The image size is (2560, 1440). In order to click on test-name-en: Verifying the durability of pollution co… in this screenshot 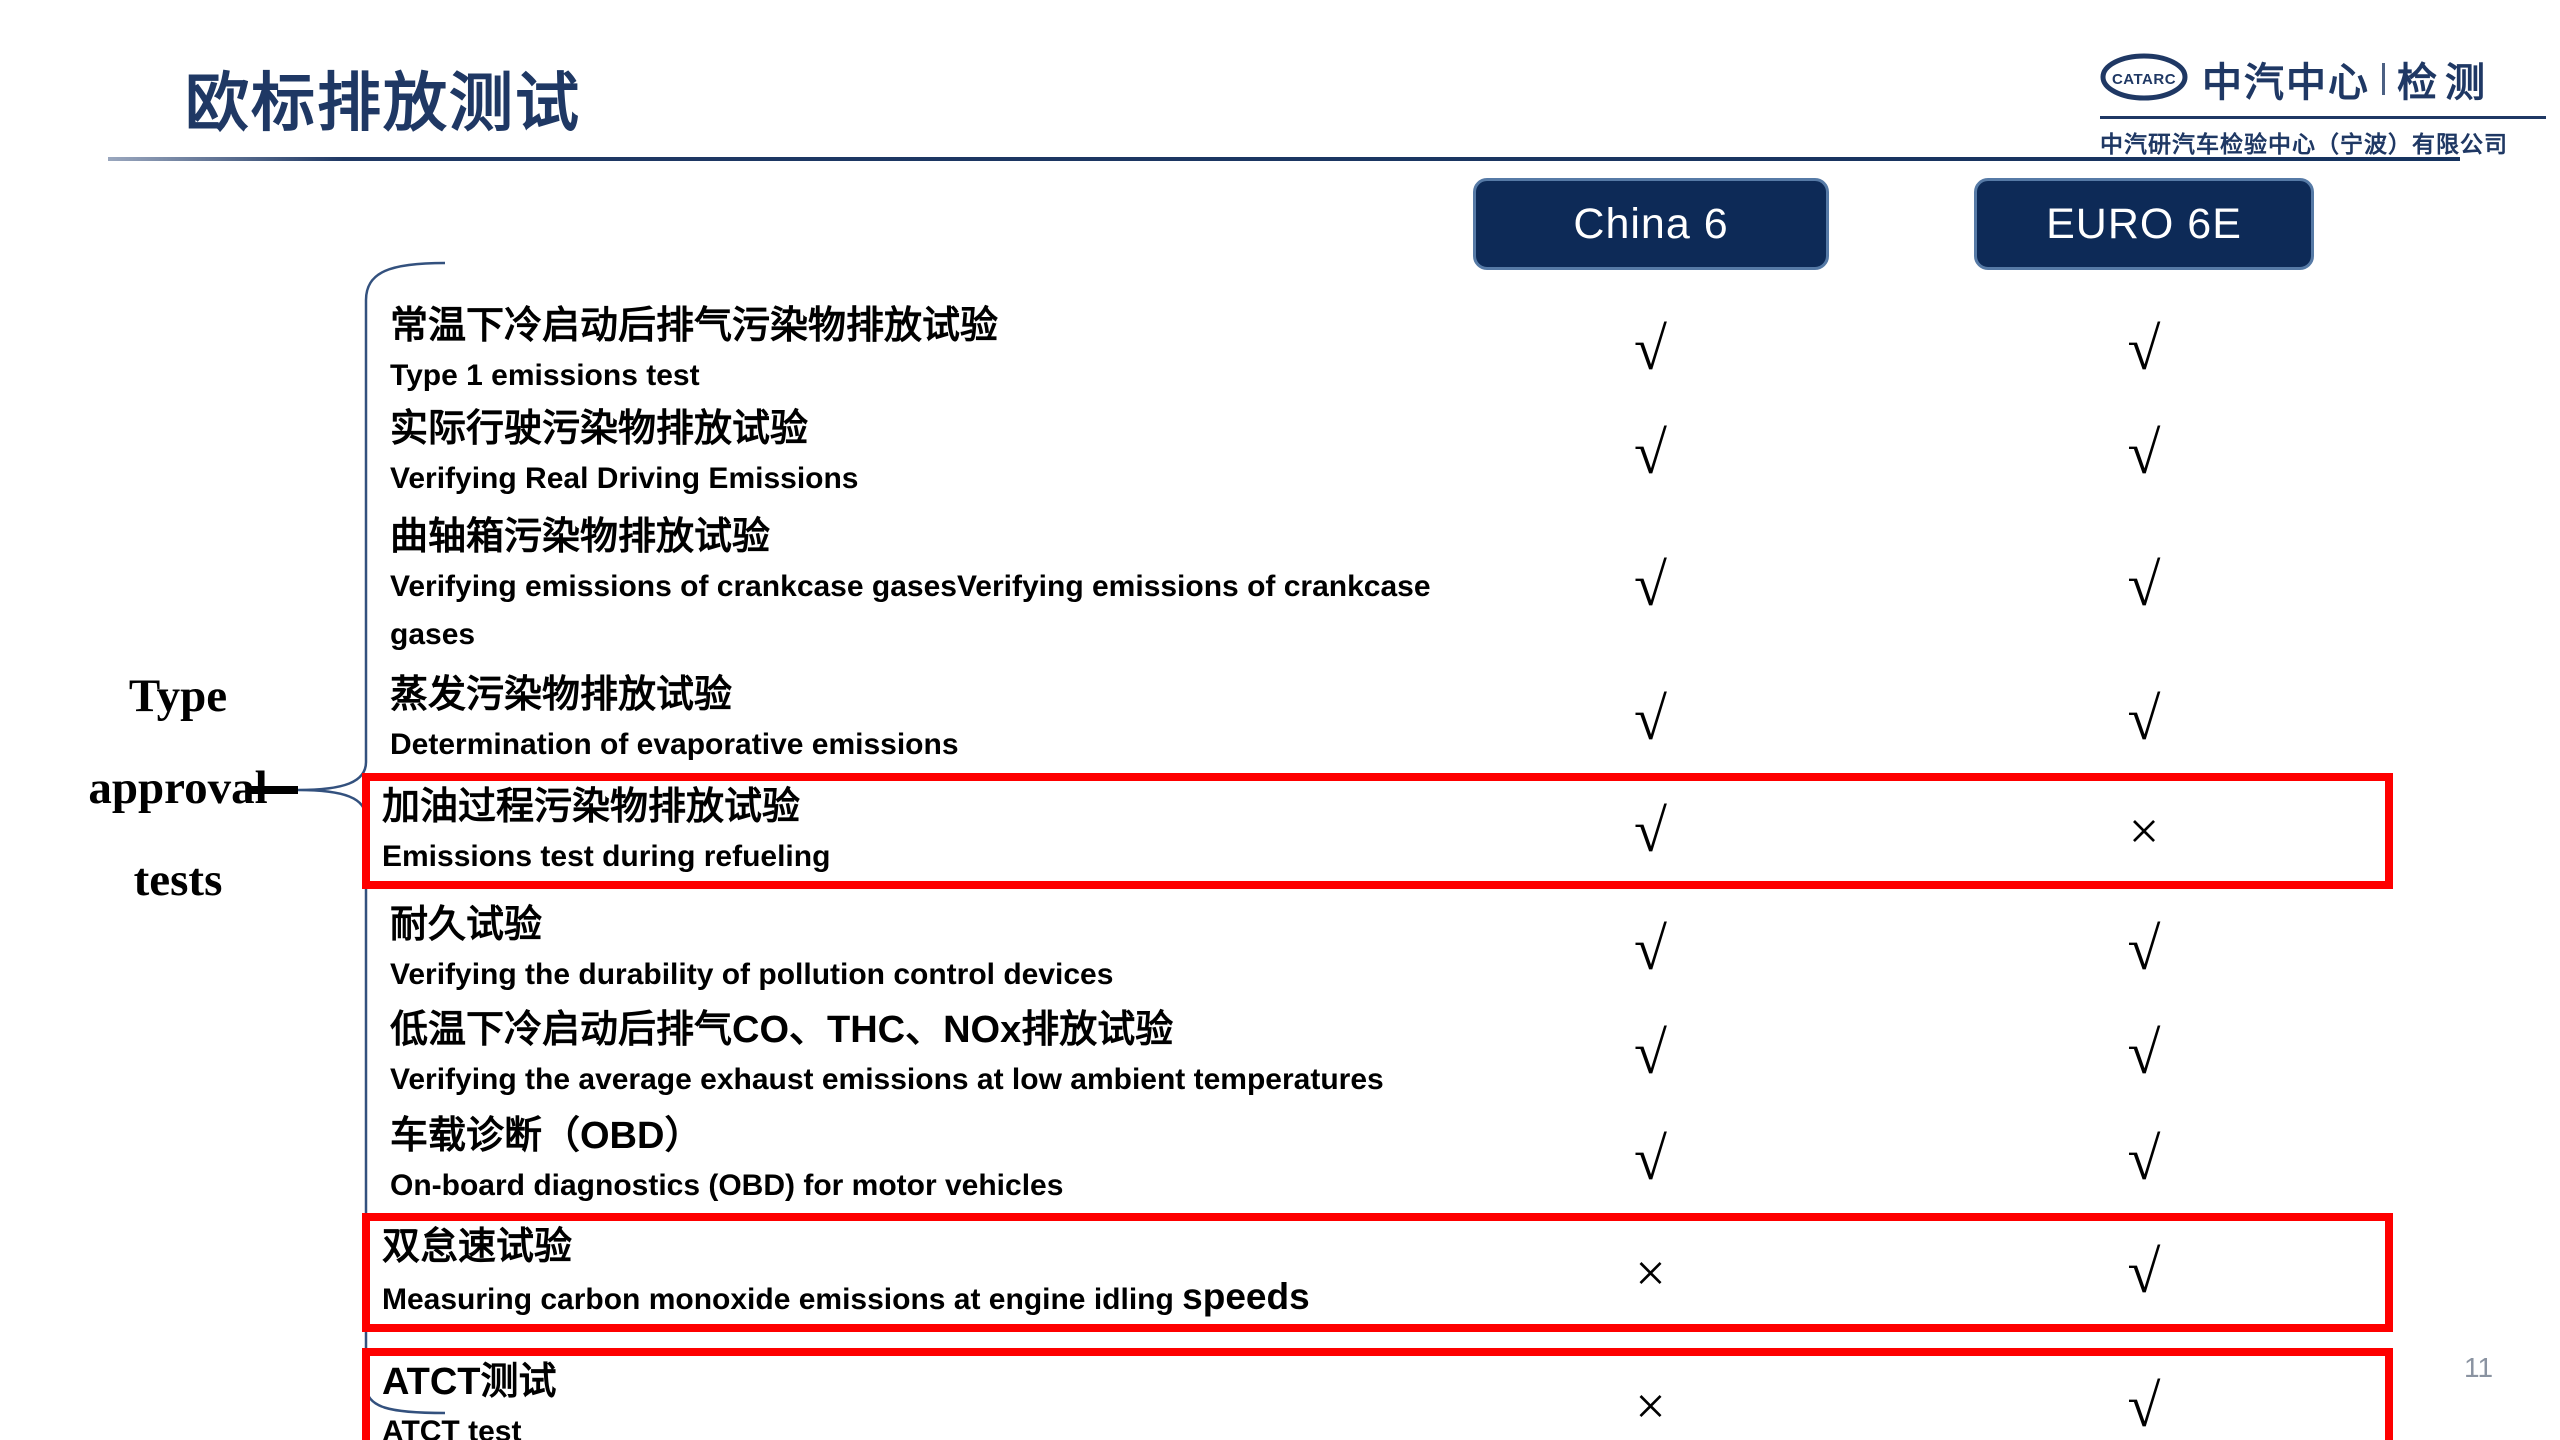, I will do `click(752, 974)`.